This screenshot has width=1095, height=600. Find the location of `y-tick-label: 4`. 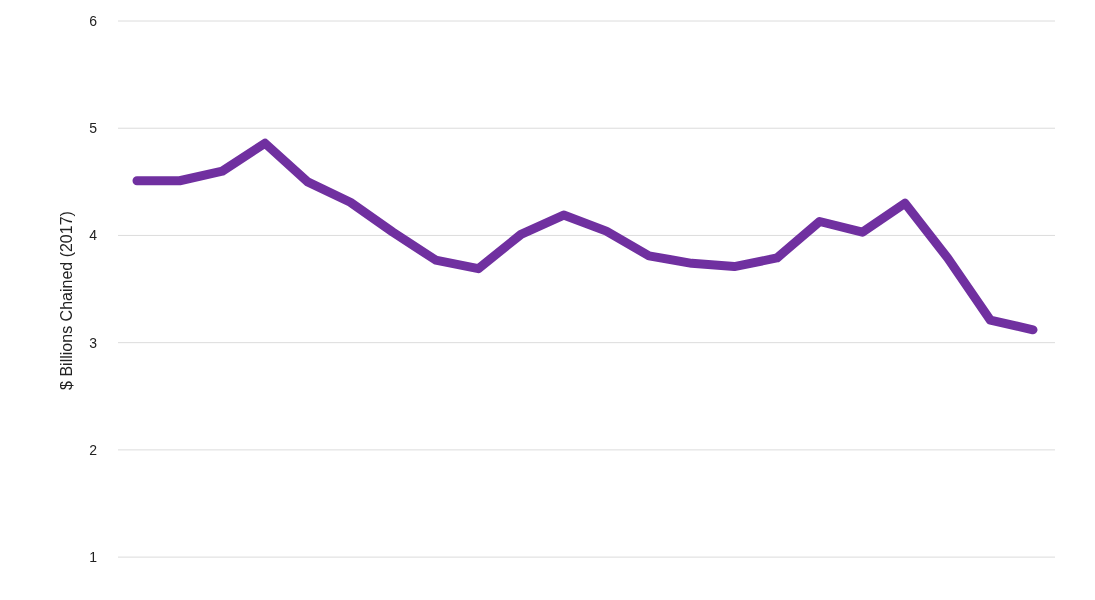

y-tick-label: 4 is located at coordinates (93, 235).